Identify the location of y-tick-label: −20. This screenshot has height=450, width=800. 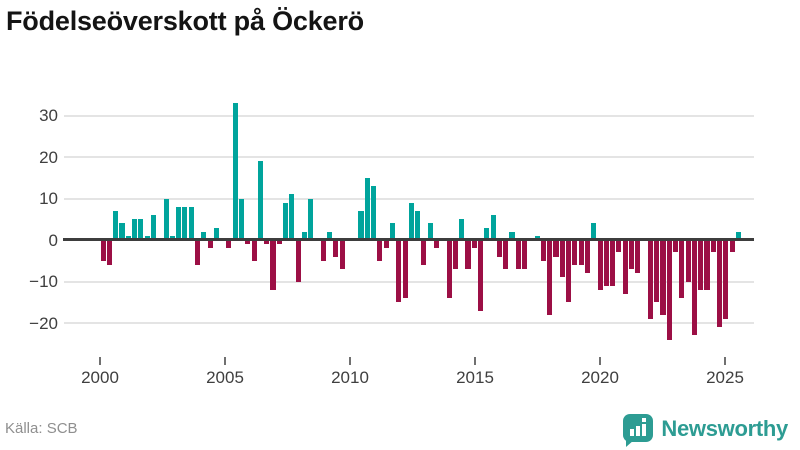
(43, 323).